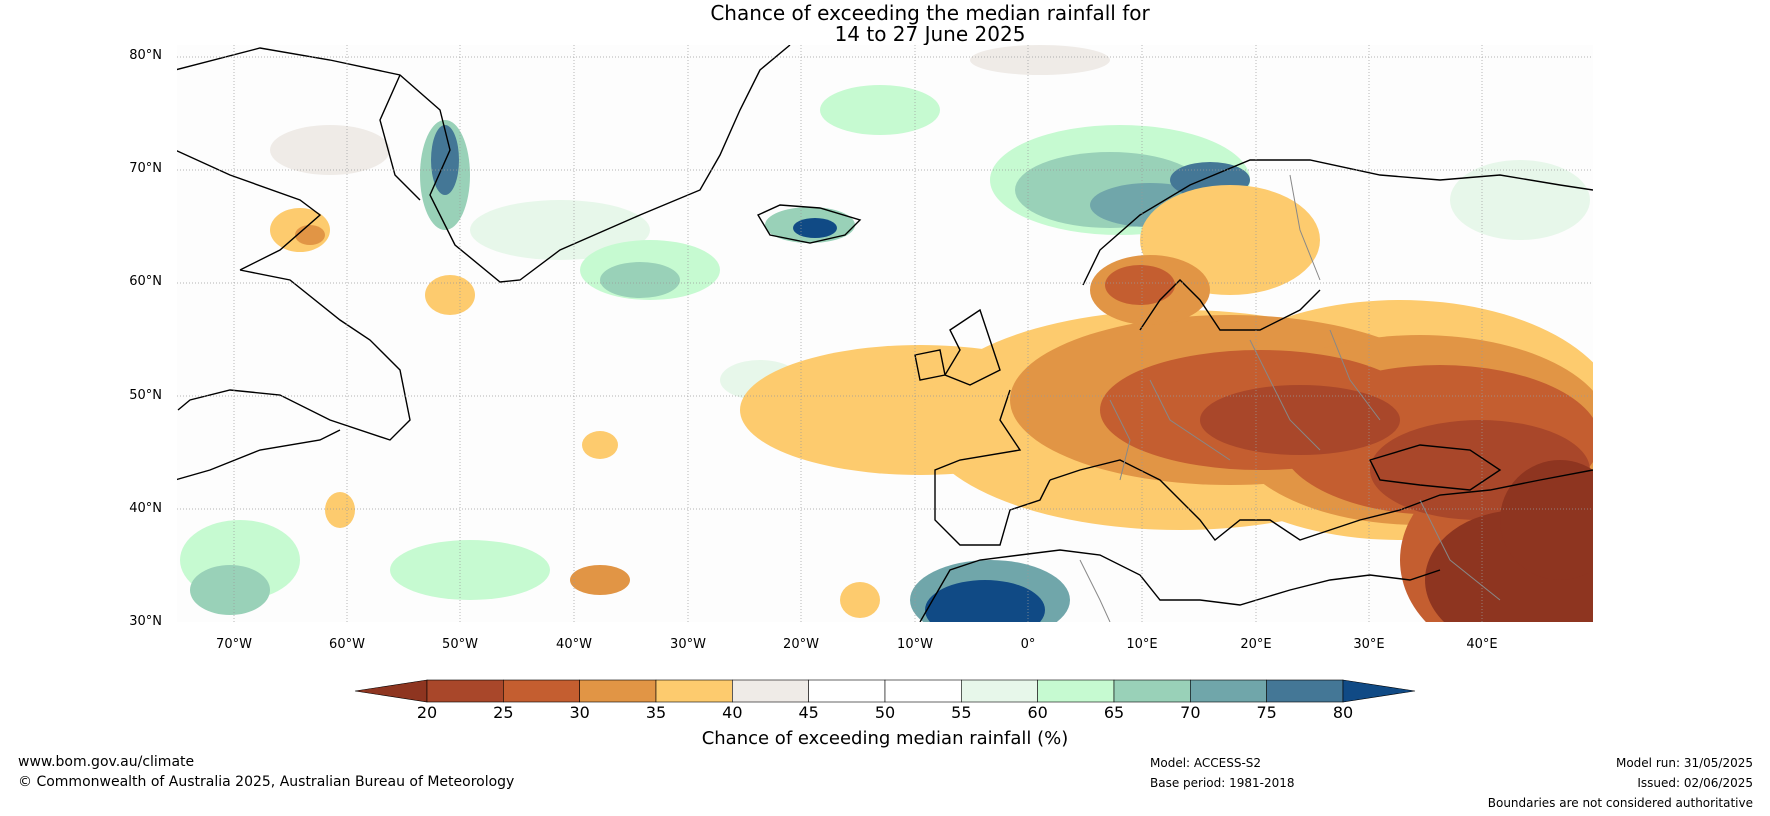  What do you see at coordinates (801, 644) in the screenshot?
I see `lon-label-20w: 20°W` at bounding box center [801, 644].